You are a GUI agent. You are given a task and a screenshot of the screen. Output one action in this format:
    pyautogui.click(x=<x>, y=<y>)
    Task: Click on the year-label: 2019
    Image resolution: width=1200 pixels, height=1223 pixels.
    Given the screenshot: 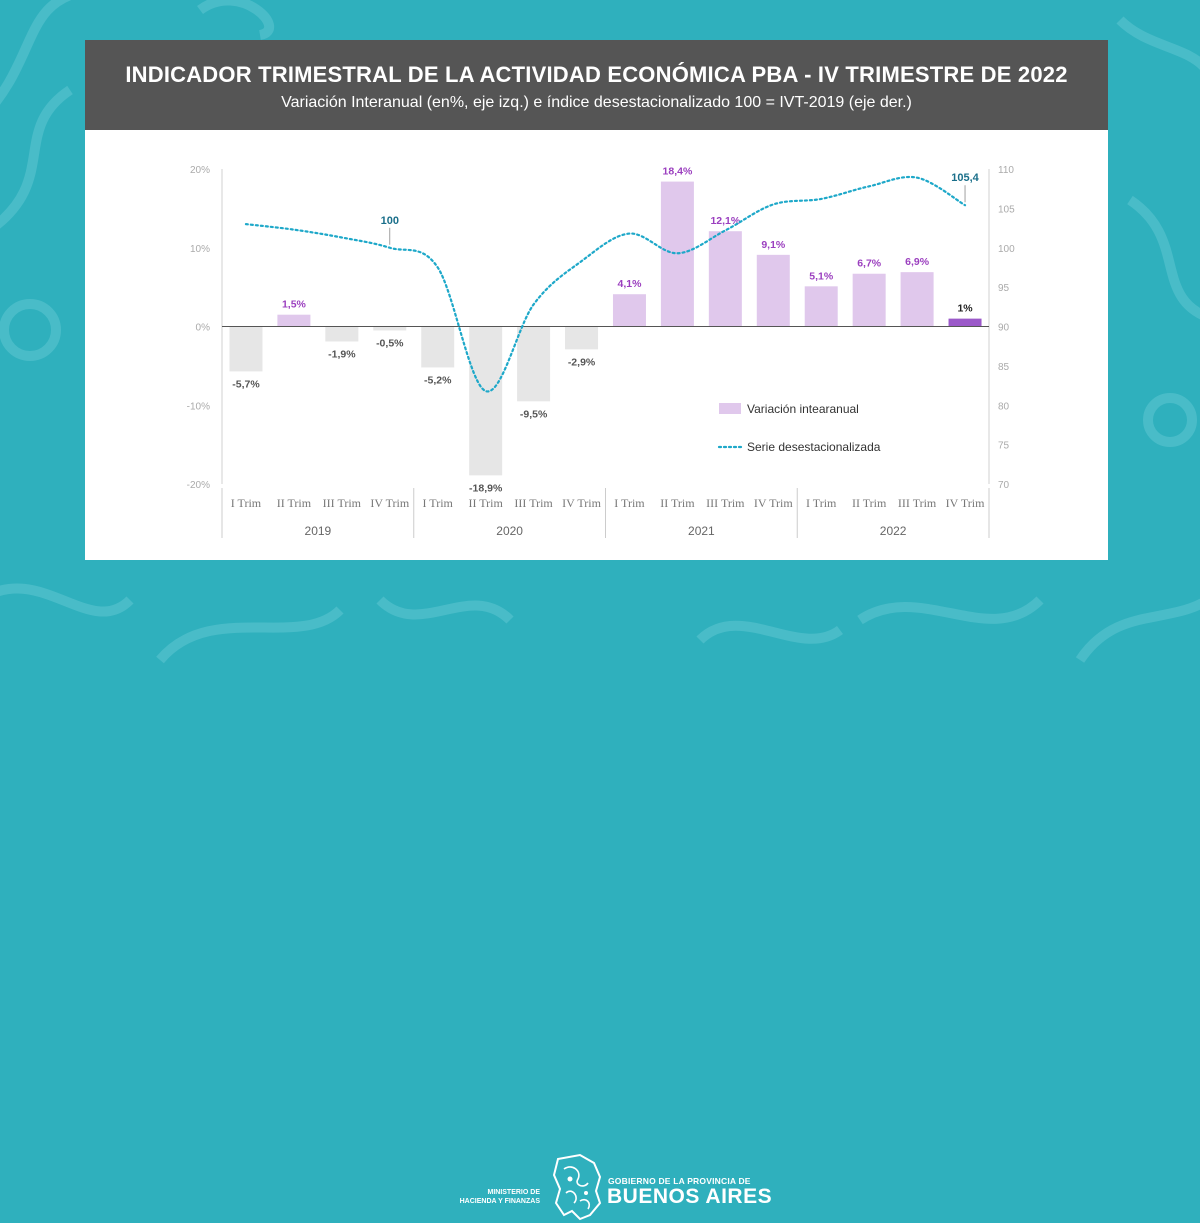 What is the action you would take?
    pyautogui.click(x=318, y=531)
    